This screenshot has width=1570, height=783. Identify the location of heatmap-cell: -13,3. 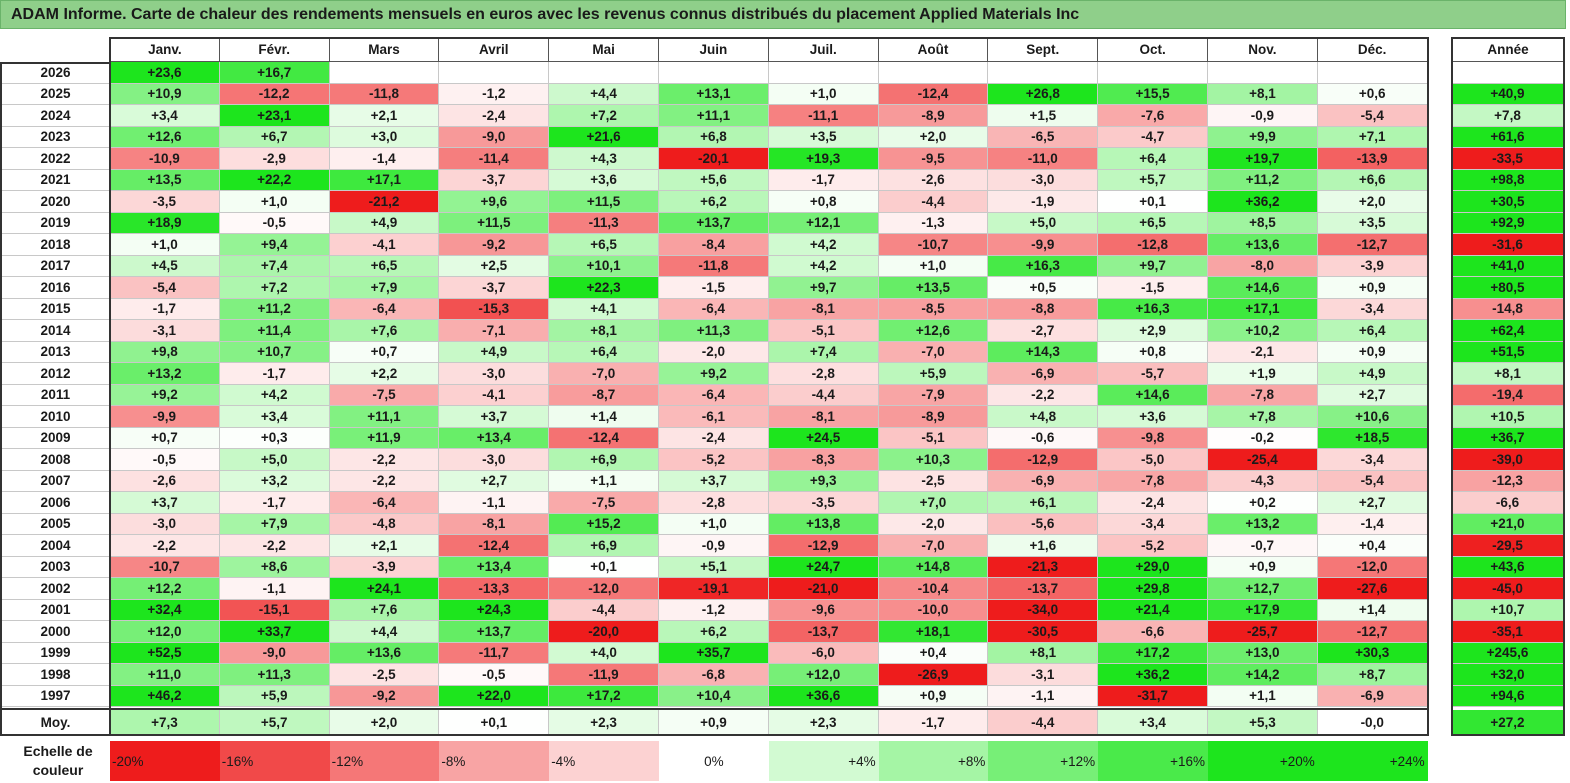
(494, 589).